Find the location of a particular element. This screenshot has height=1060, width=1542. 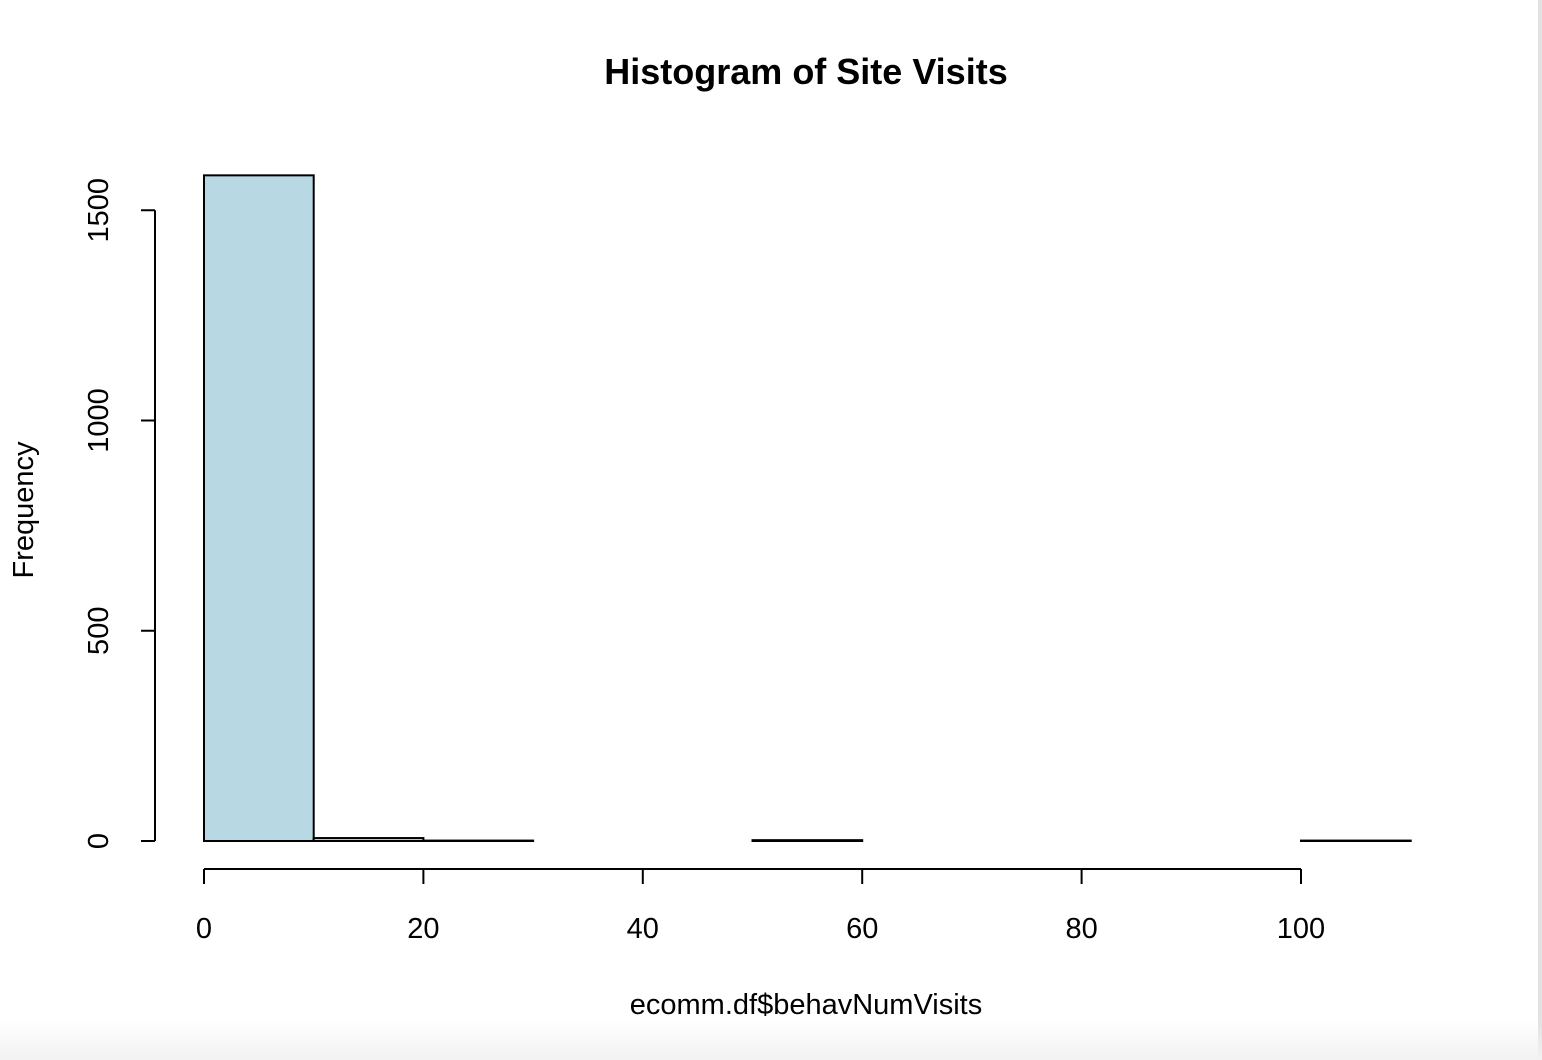

x-axis: 0 20 40 60 80 100 is located at coordinates (760, 906).